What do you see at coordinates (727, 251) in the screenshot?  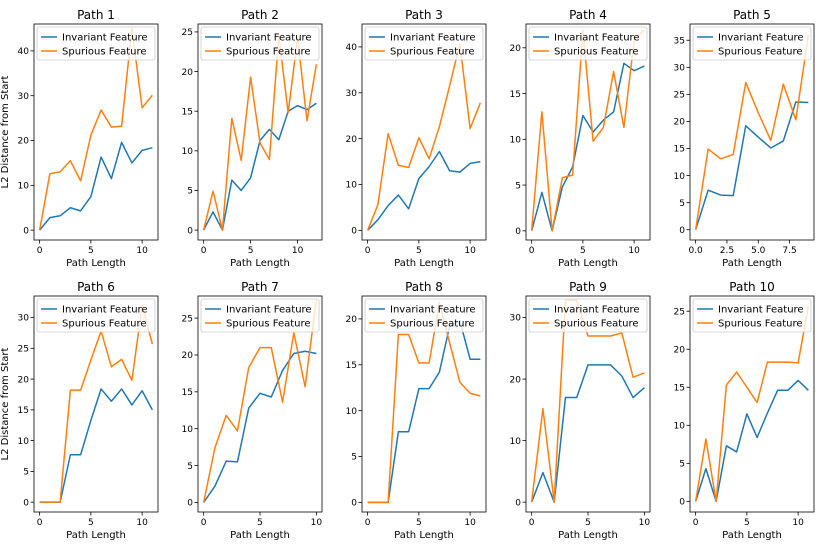 I see `x-tick-label: 2.5` at bounding box center [727, 251].